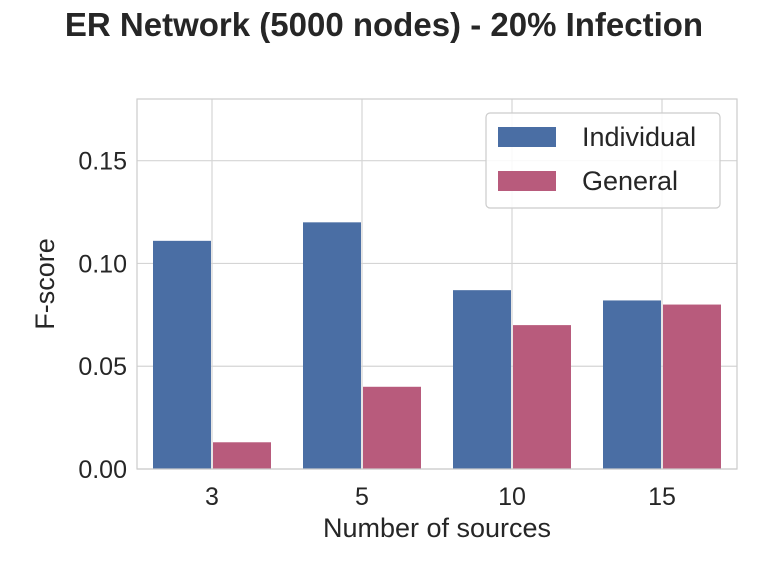 The width and height of the screenshot is (768, 576). I want to click on x-tick-label: 3, so click(212, 497).